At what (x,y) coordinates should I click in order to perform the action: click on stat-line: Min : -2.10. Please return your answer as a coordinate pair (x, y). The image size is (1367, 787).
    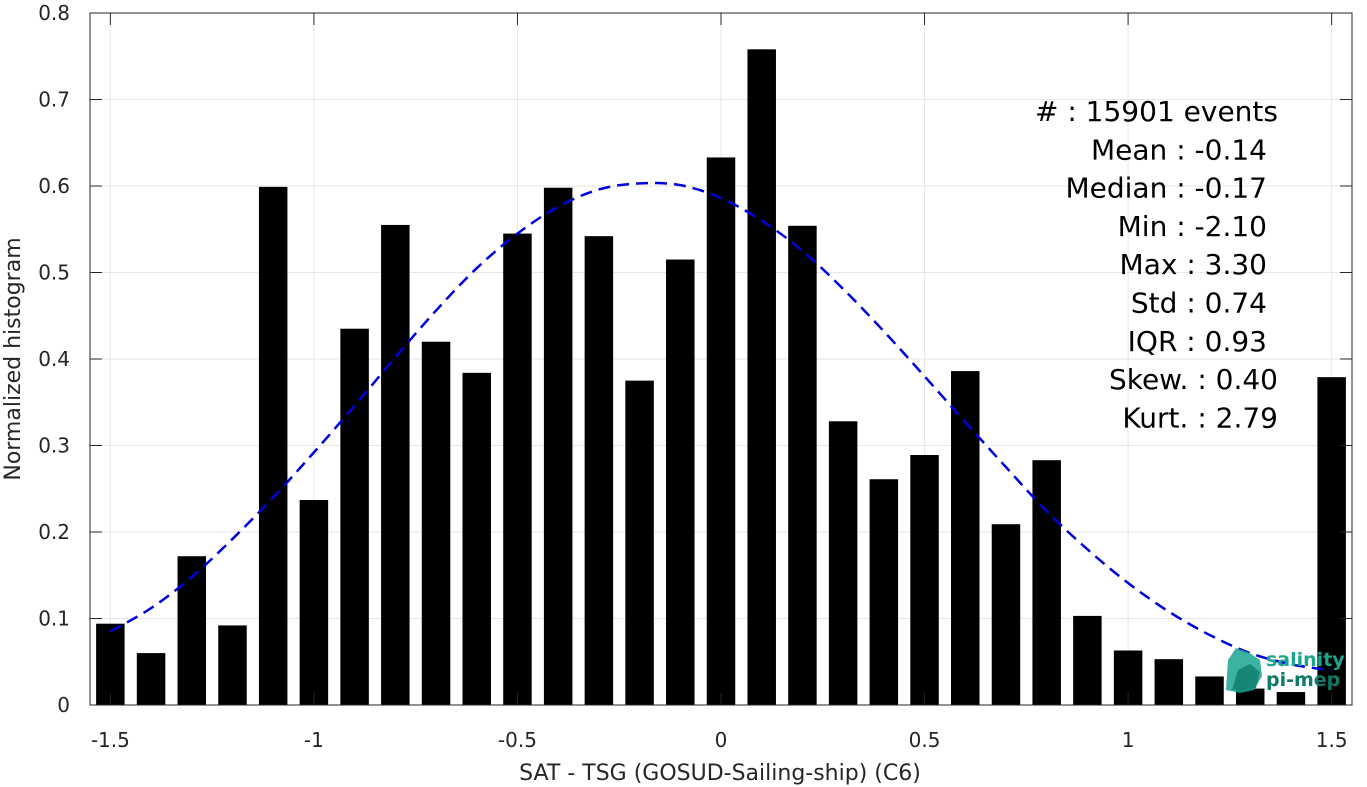
    Looking at the image, I should click on (1192, 226).